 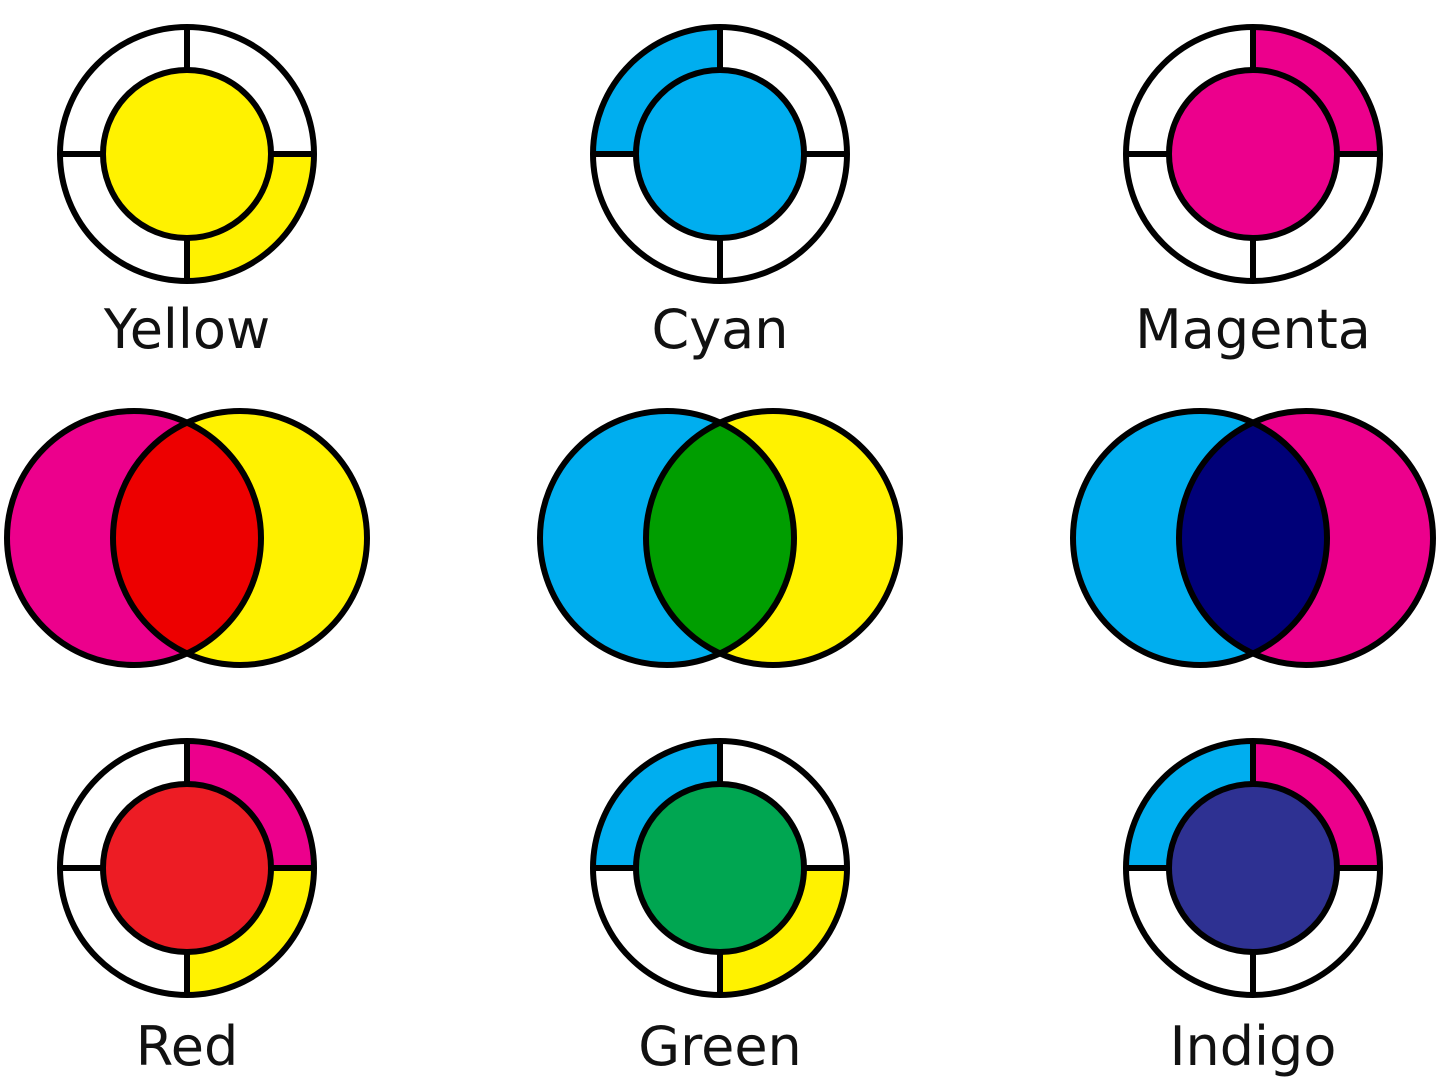 I want to click on wheel-magenta, so click(x=1253, y=154).